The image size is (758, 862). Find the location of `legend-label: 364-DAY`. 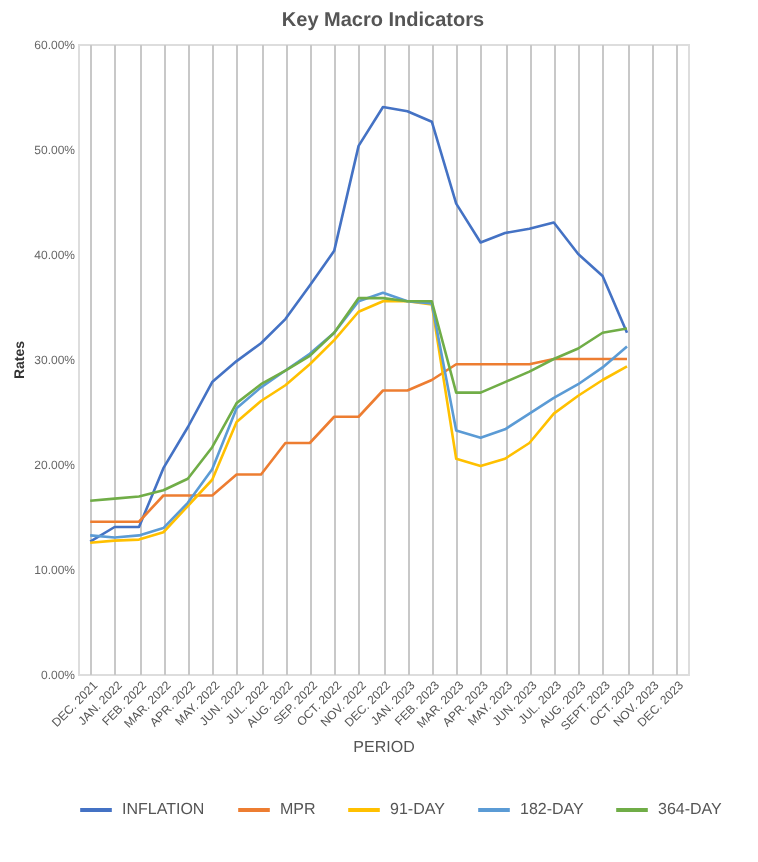

legend-label: 364-DAY is located at coordinates (691, 809).